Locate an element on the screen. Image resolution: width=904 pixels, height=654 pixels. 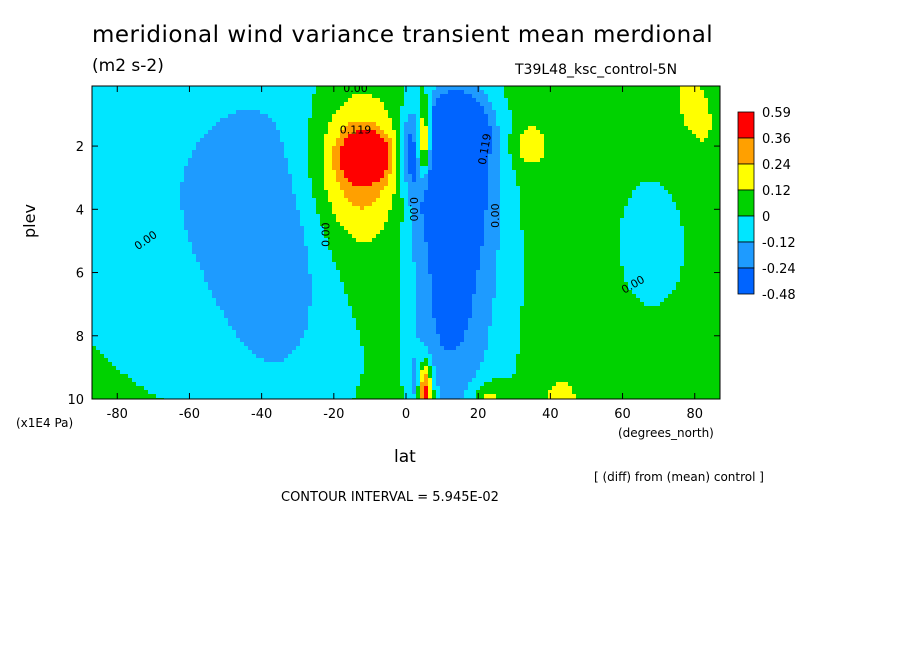
y-tick-label: 2 is located at coordinates (80, 147).